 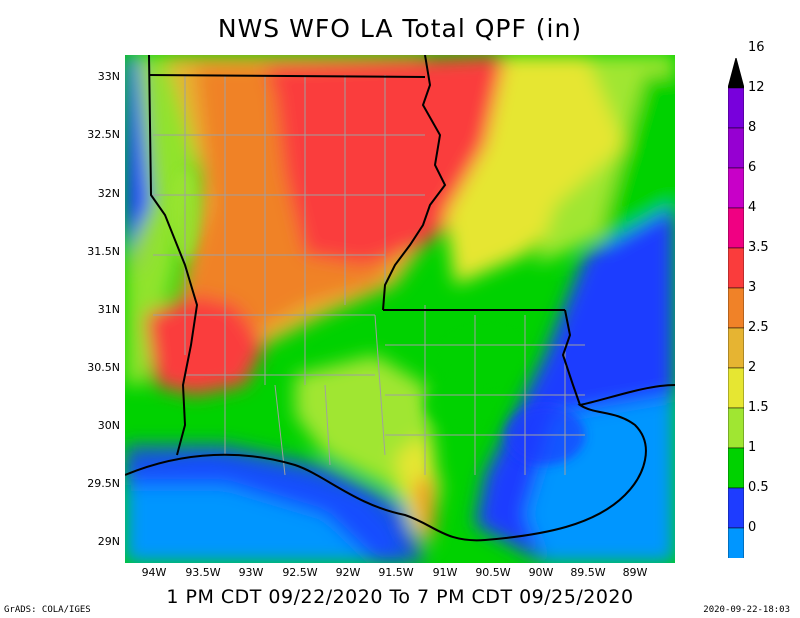 What do you see at coordinates (756, 87) in the screenshot?
I see `colorbar-label: 12` at bounding box center [756, 87].